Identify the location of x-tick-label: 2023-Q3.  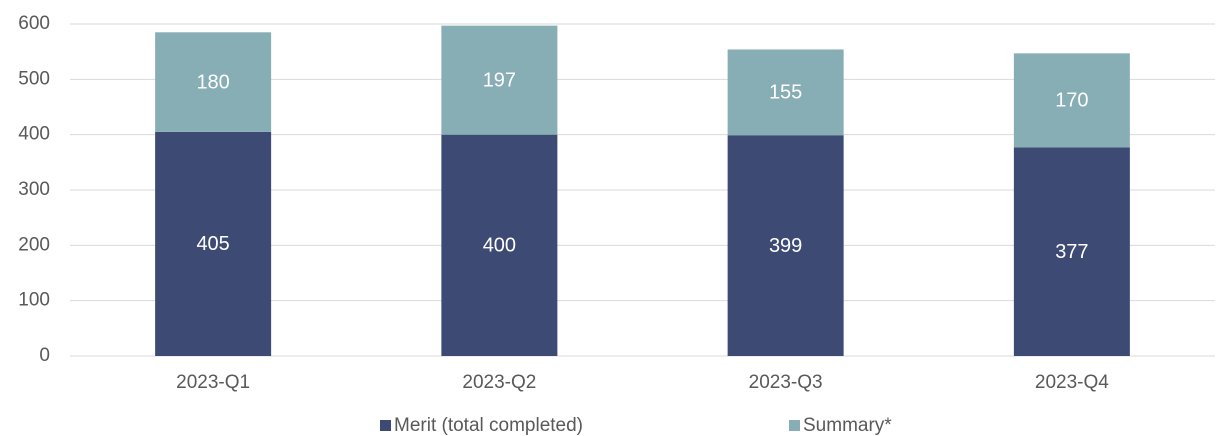
(786, 382).